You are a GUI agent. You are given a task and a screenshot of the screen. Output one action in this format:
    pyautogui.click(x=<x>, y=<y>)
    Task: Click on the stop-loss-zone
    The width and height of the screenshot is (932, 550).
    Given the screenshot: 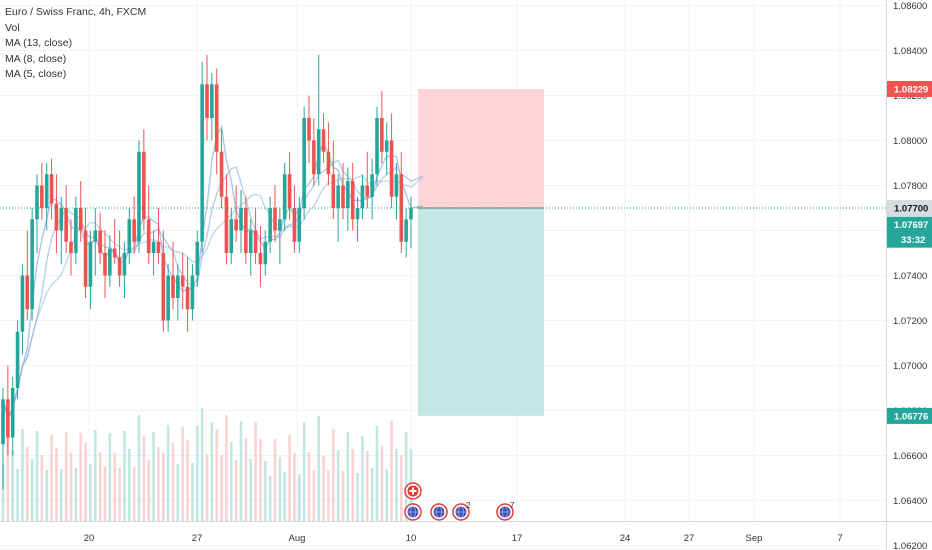 What is the action you would take?
    pyautogui.click(x=481, y=148)
    